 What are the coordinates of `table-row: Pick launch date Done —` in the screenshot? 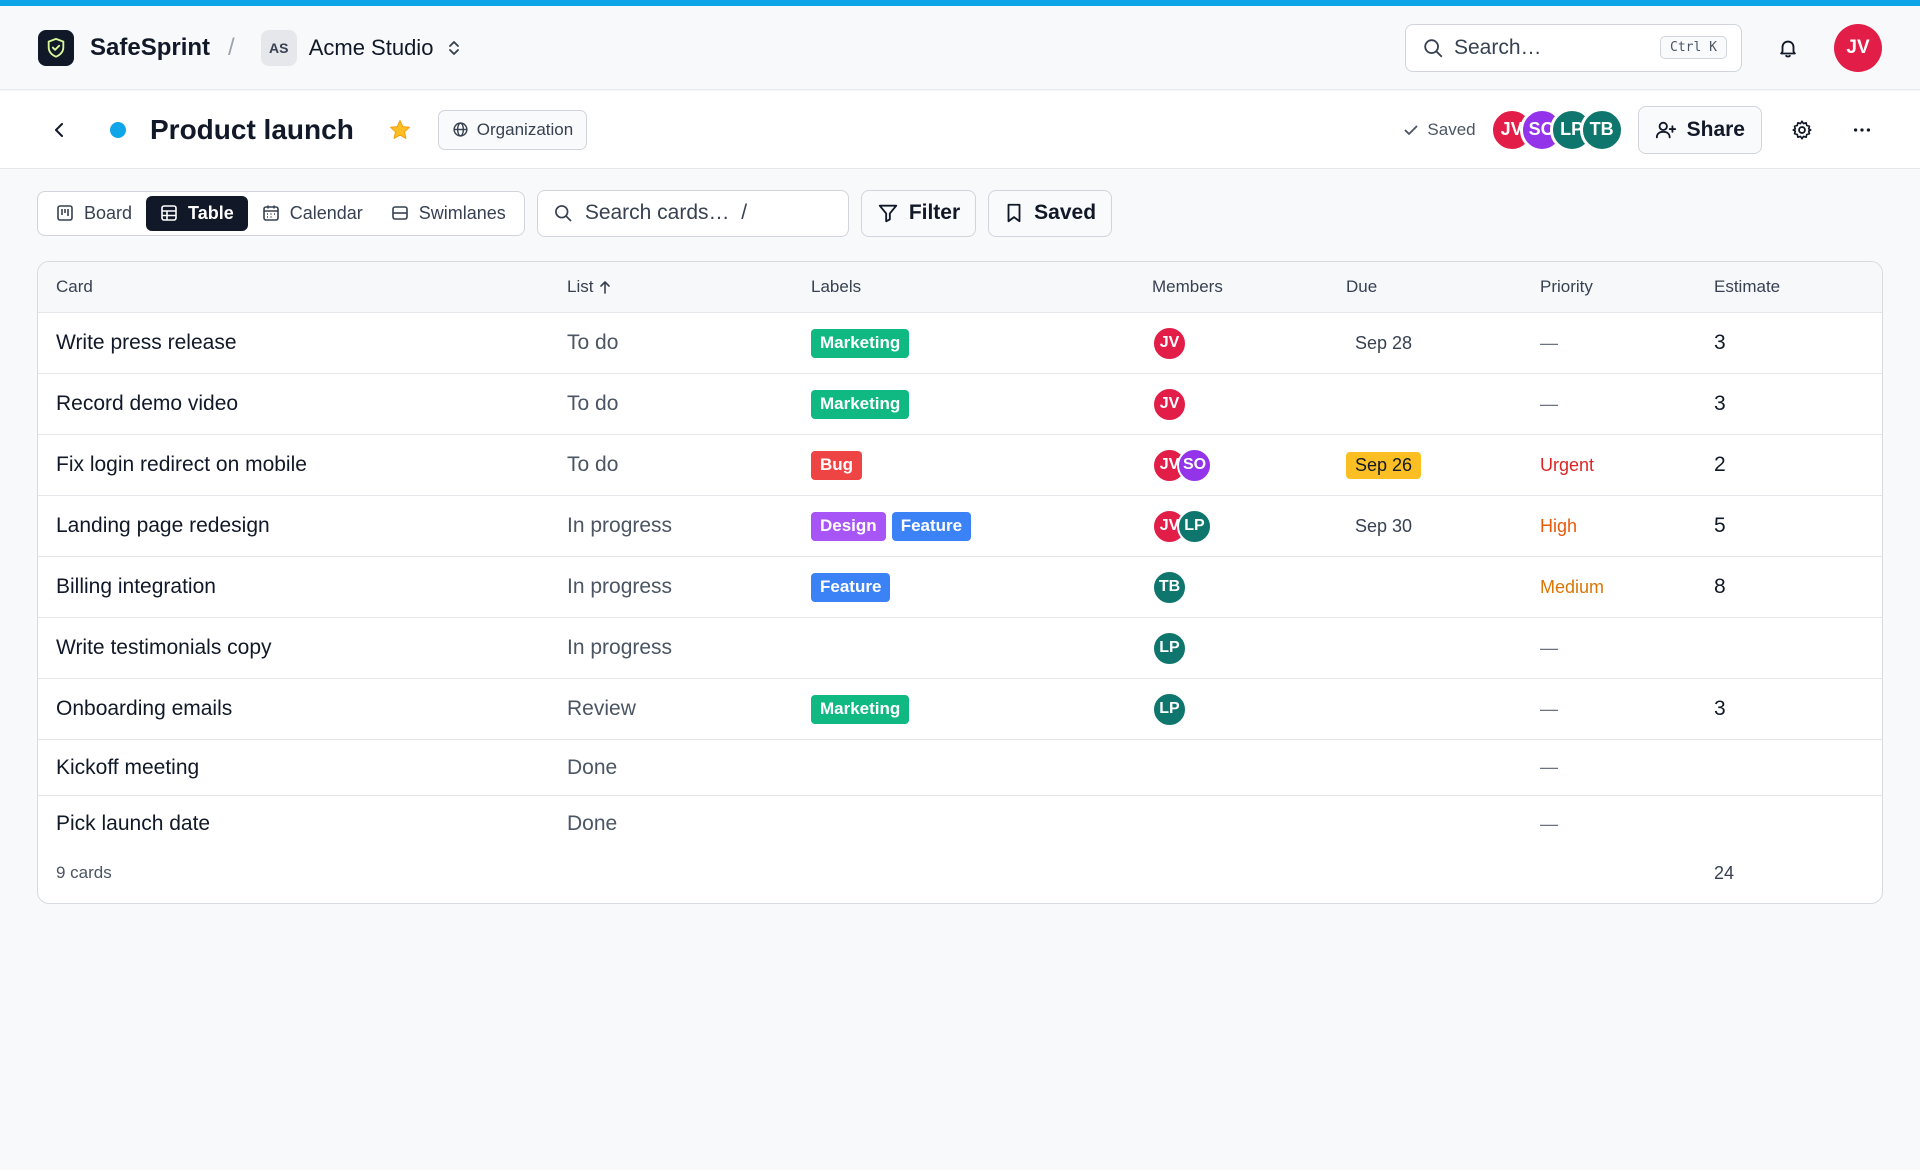 It's located at (960, 824).